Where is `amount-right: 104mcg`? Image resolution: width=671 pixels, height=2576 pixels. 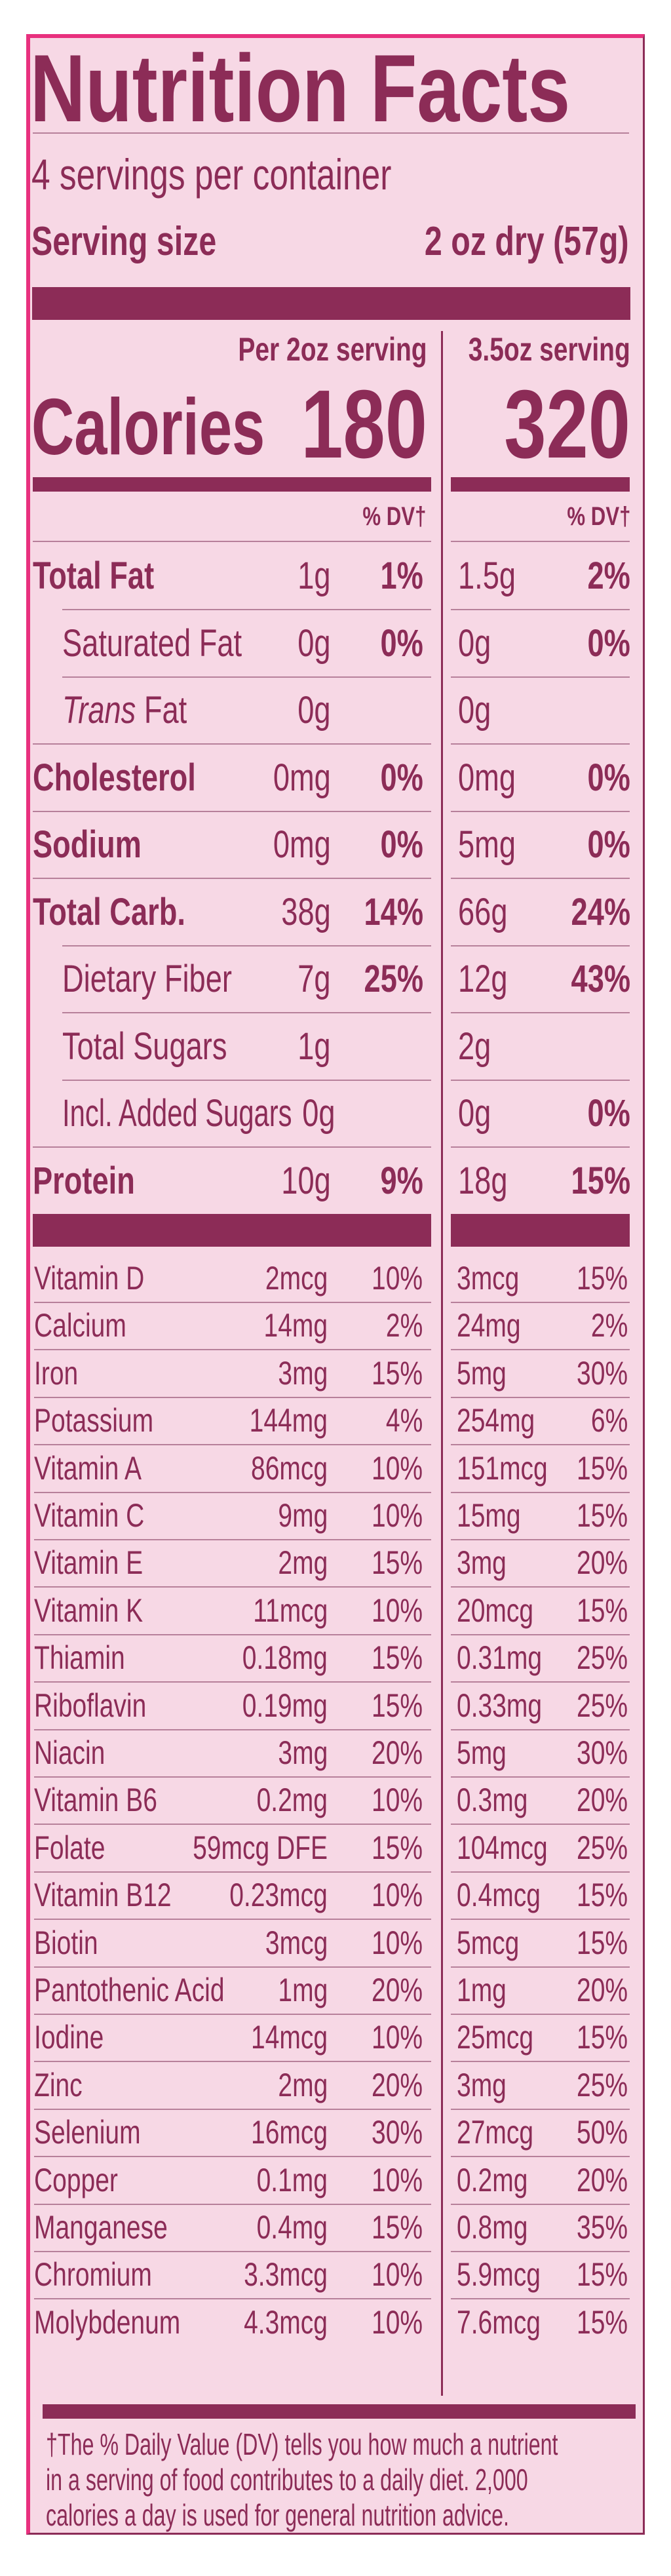
amount-right: 104mcg is located at coordinates (502, 1847).